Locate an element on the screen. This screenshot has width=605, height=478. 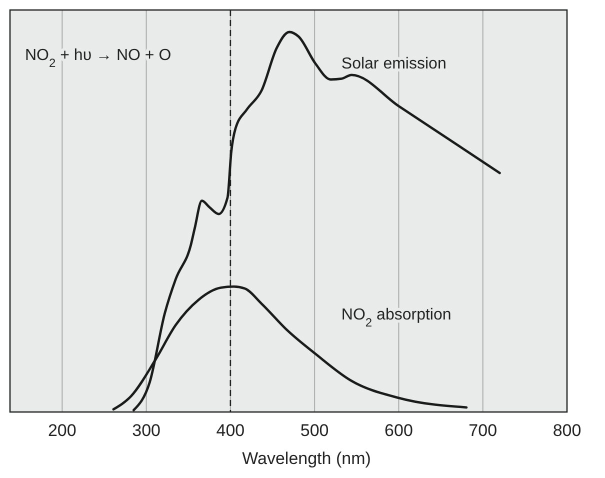
x-tick-label: 600 is located at coordinates (398, 430).